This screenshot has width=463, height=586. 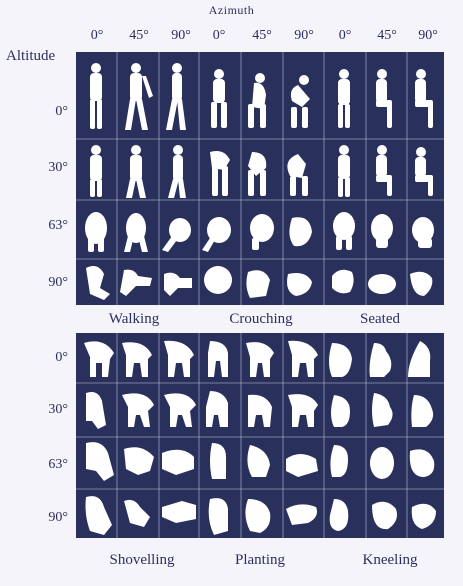 I want to click on activity-label-walking: Walking, so click(x=134, y=319).